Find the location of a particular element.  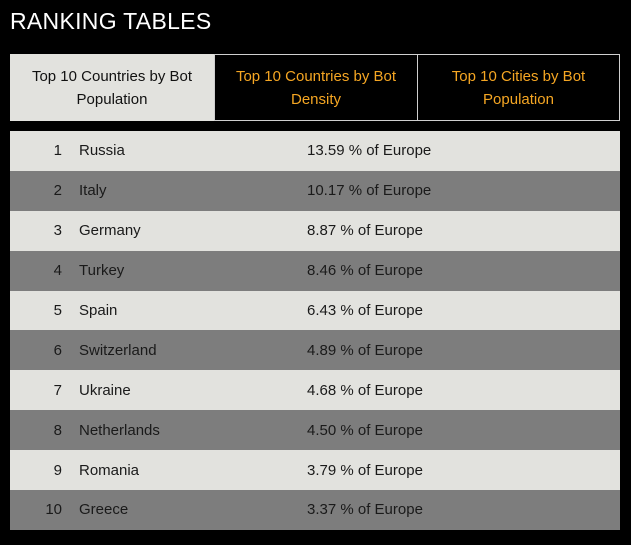

table-row: 1 Russia 13.59 % of Europe is located at coordinates (315, 151).